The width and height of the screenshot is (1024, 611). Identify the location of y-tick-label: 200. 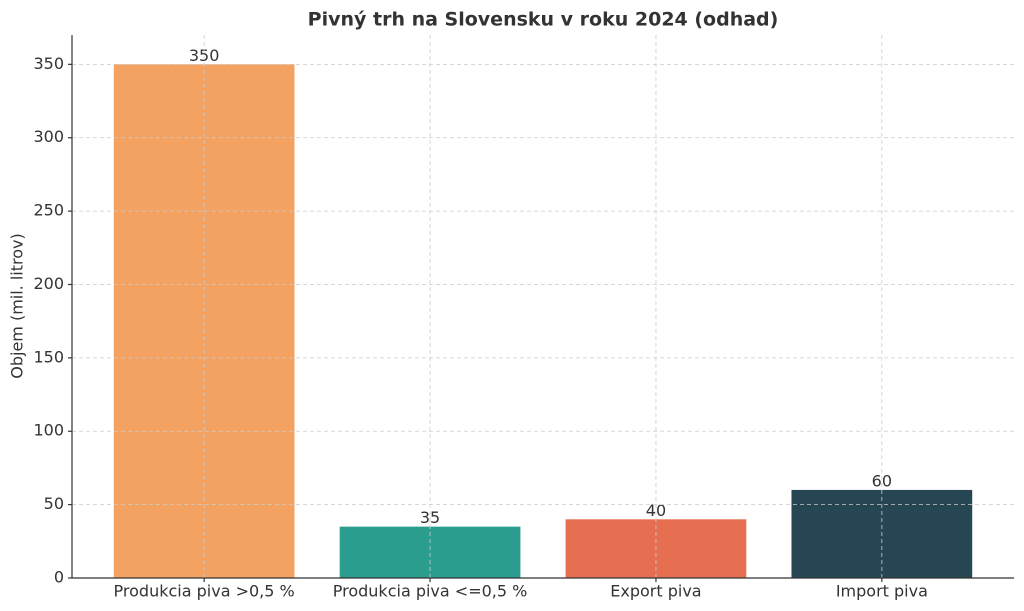
(48, 283).